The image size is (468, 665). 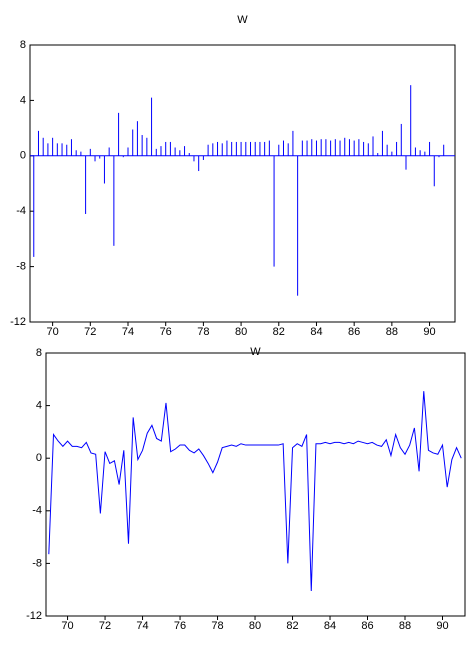 I want to click on x-tick-label: 86, so click(x=354, y=332).